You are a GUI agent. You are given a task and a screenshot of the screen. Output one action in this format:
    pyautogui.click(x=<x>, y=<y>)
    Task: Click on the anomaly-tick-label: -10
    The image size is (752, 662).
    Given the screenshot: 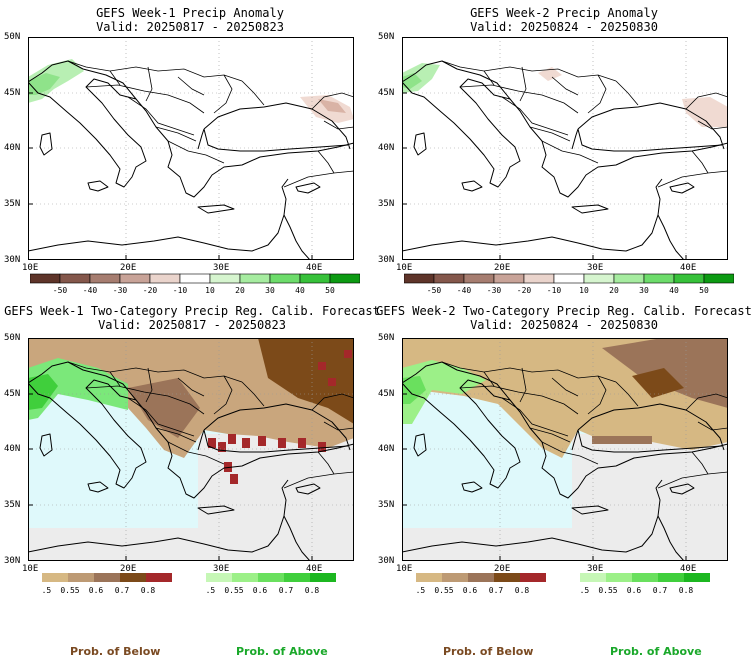 What is the action you would take?
    pyautogui.click(x=554, y=290)
    